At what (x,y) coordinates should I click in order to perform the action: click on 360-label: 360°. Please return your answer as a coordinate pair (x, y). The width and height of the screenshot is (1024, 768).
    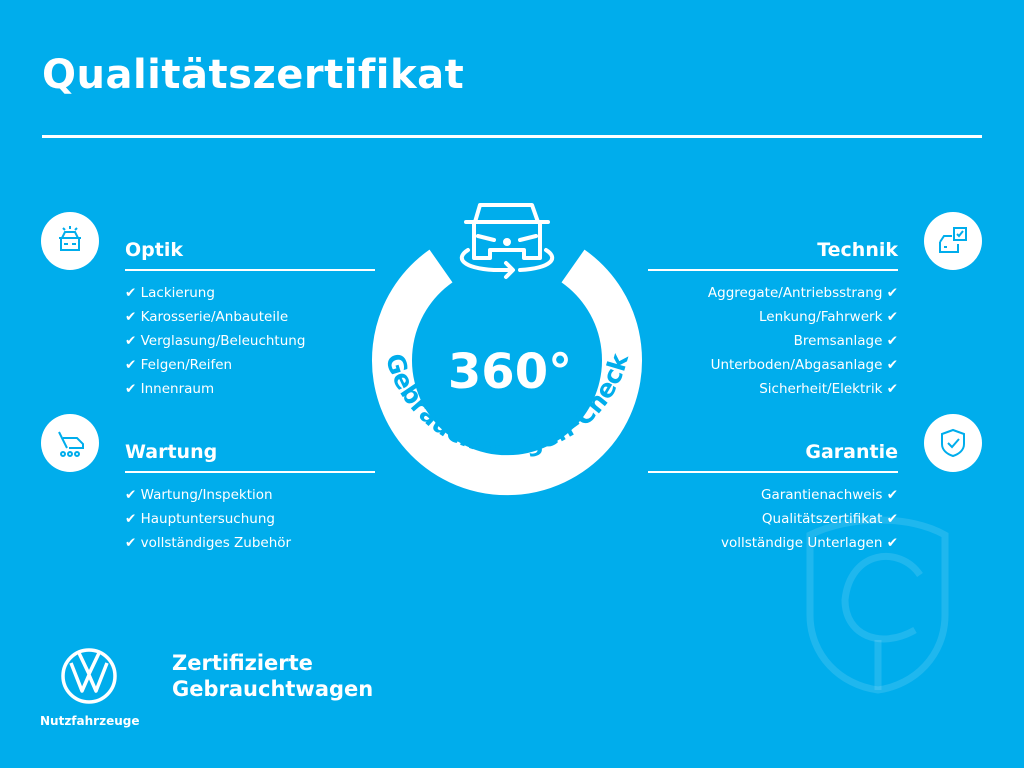
    Looking at the image, I should click on (510, 372).